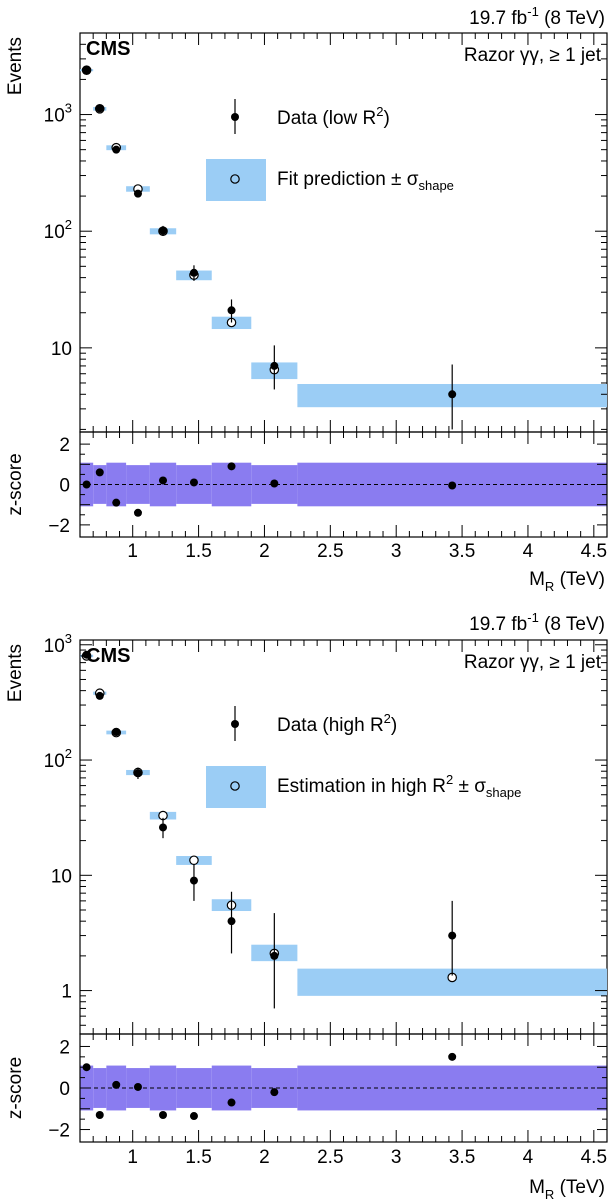  What do you see at coordinates (399, 786) in the screenshot?
I see `legend-prediction-label: Estimation in high R2 ± σshape` at bounding box center [399, 786].